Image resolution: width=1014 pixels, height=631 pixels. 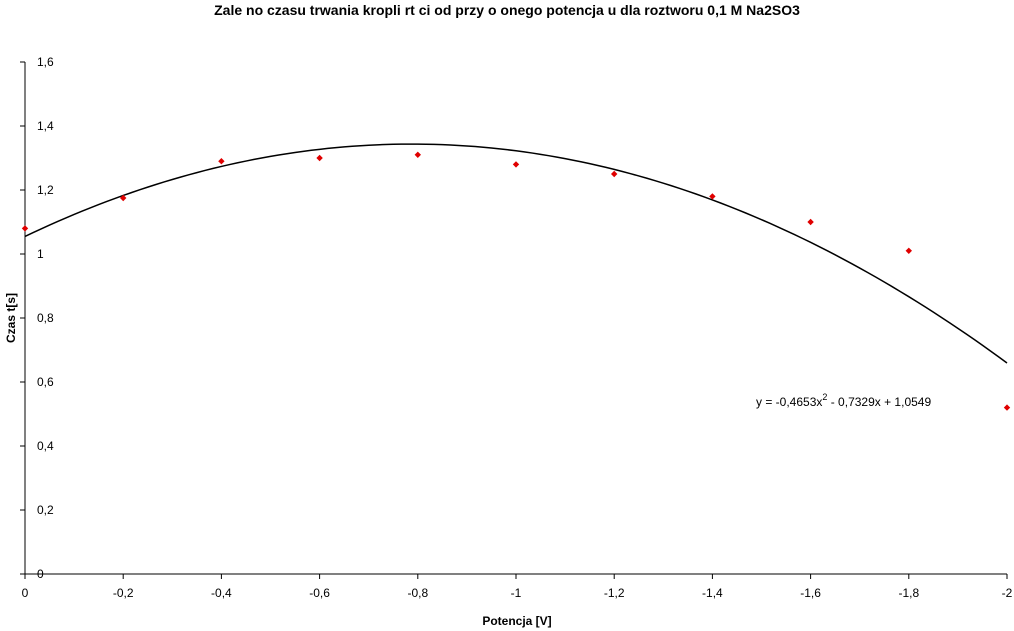 What do you see at coordinates (11, 318) in the screenshot?
I see `y-axis-label: Czas t[s]` at bounding box center [11, 318].